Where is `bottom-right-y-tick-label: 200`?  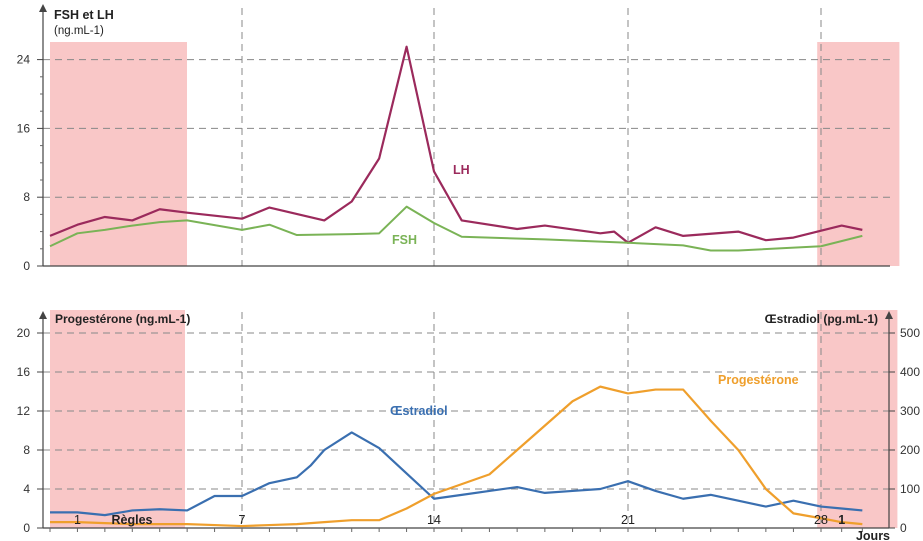
bottom-right-y-tick-label: 200 is located at coordinates (910, 450).